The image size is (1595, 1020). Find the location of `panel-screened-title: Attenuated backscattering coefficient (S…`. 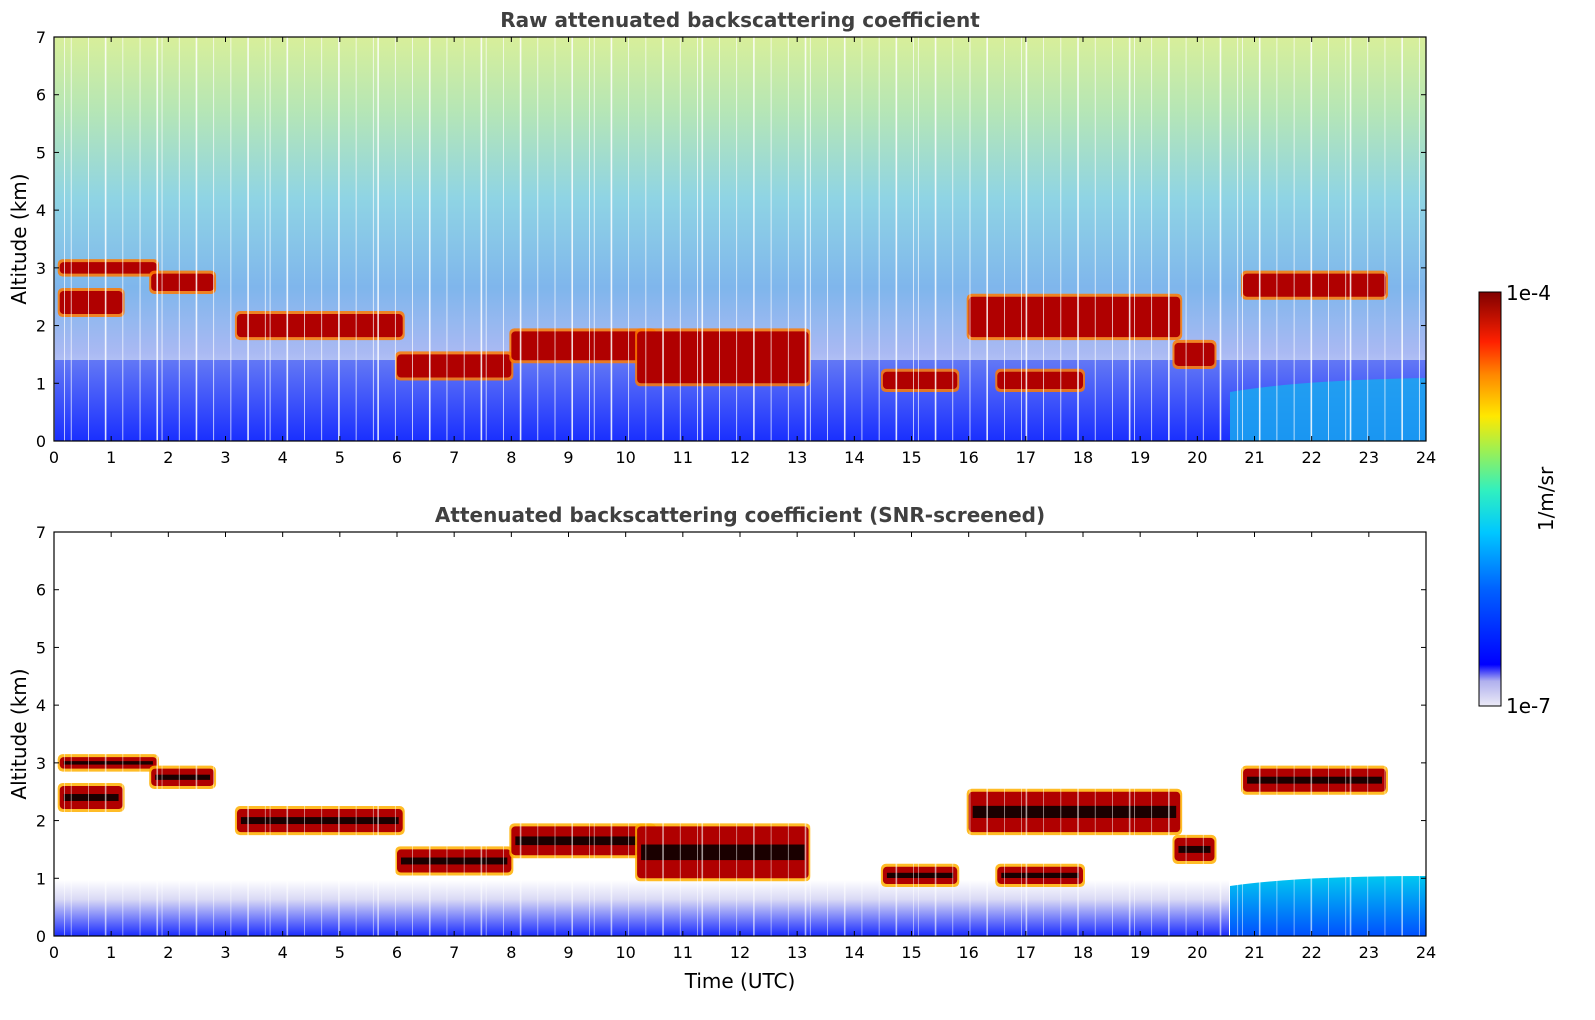

panel-screened-title: Attenuated backscattering coefficient (S… is located at coordinates (740, 515).